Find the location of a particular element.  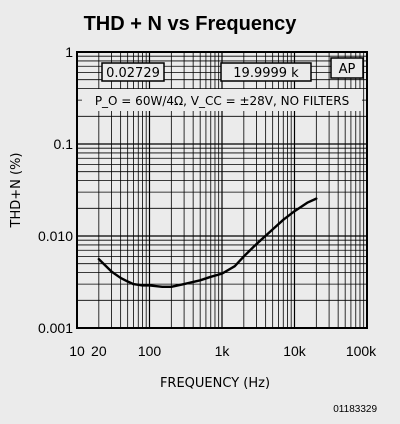

x-tick-label: 100 is located at coordinates (150, 351).